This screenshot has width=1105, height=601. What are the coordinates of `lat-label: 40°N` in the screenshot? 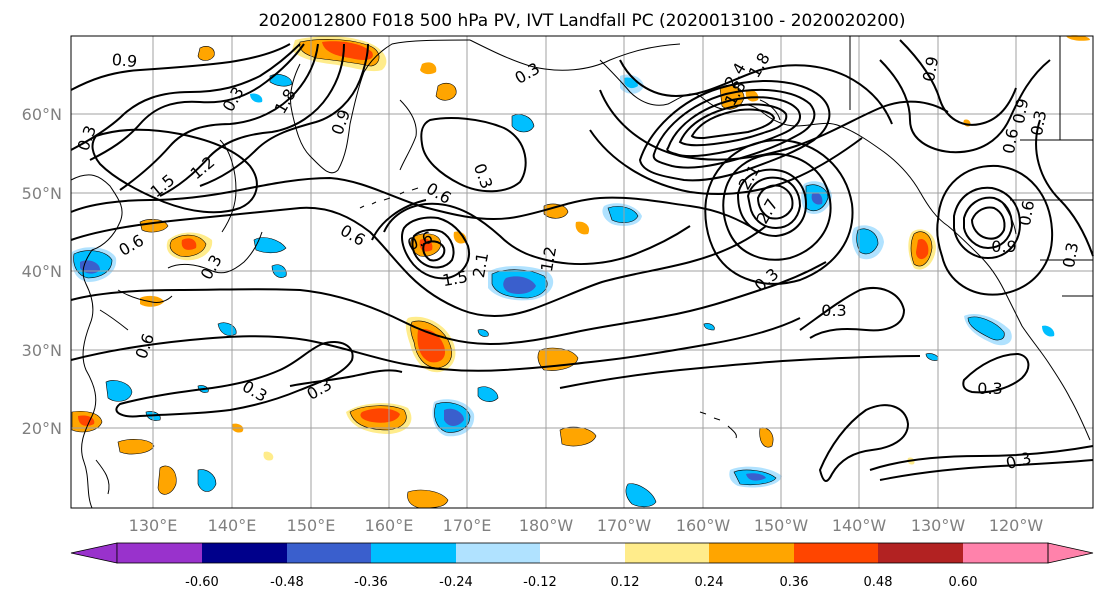 It's located at (42, 271).